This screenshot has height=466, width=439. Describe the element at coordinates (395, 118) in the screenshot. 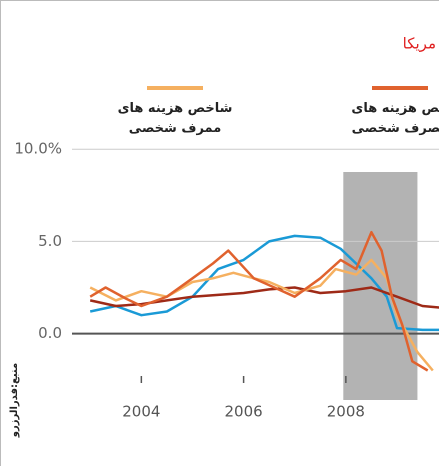

I see `legend-label: خص هزینه های مصرف شخصی` at that location.